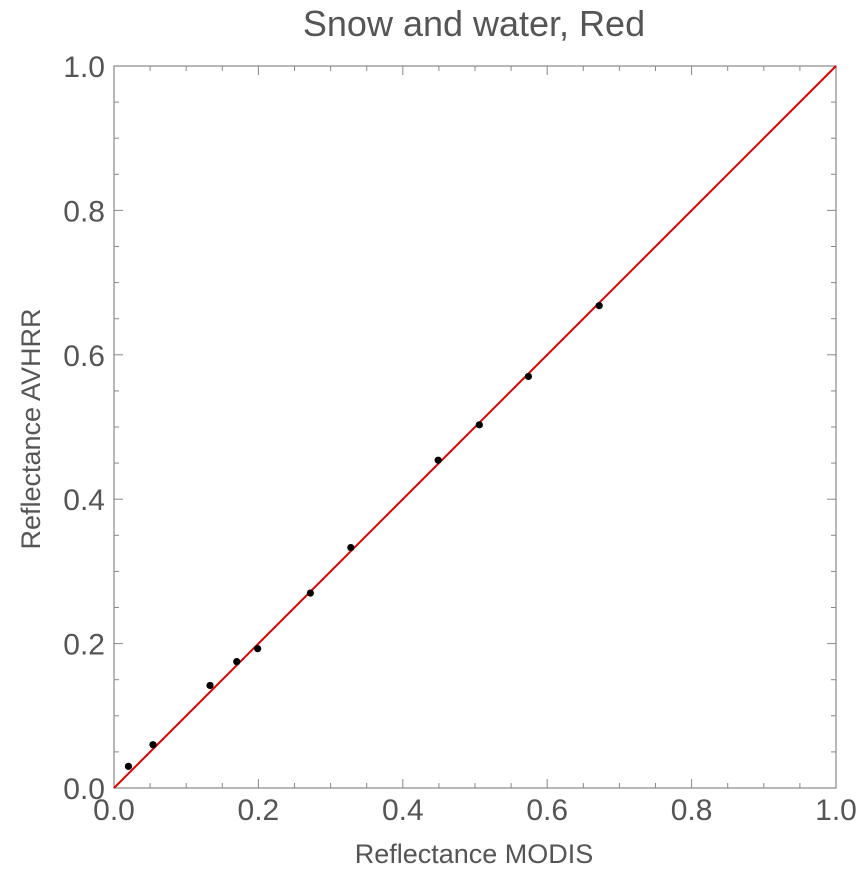 The width and height of the screenshot is (860, 879). I want to click on y-tick-label: 1.0, so click(84, 67).